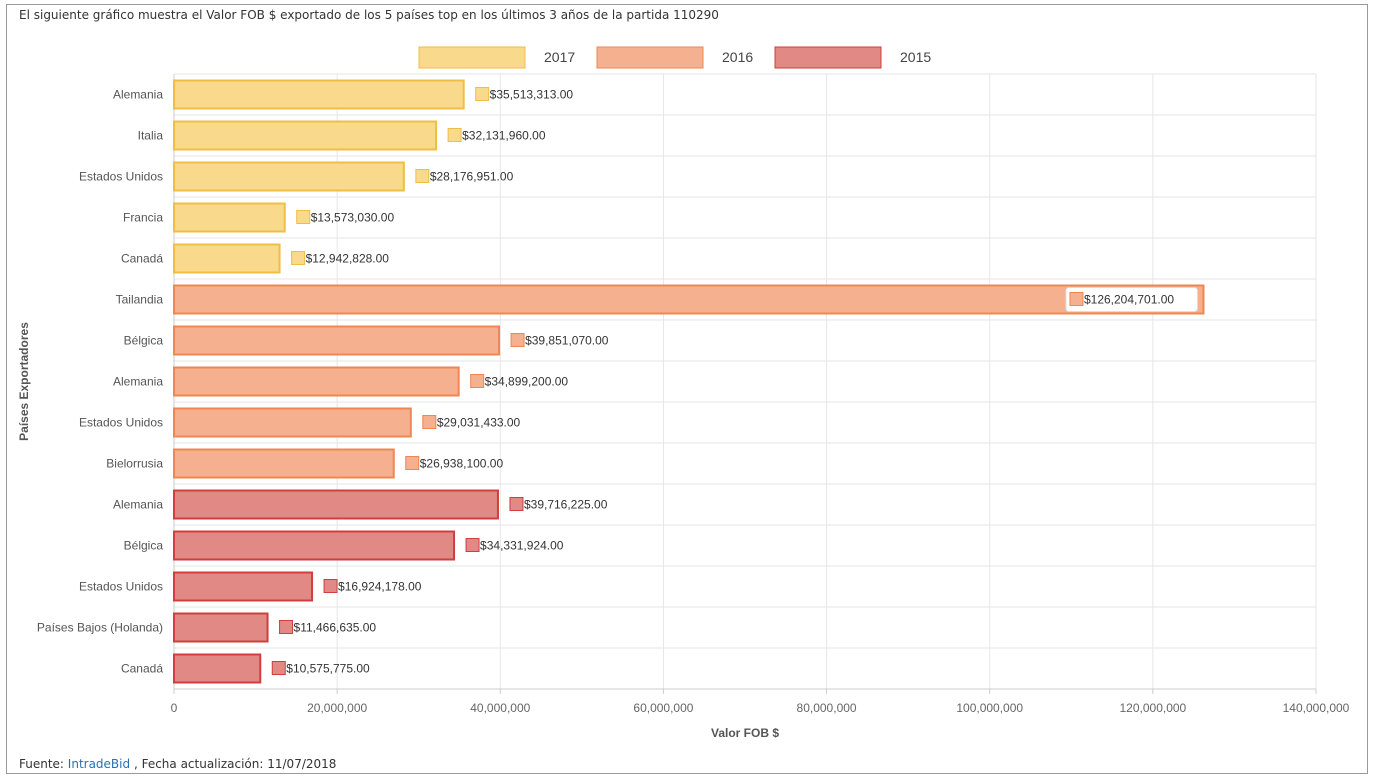  I want to click on category-label: Francia, so click(143, 218).